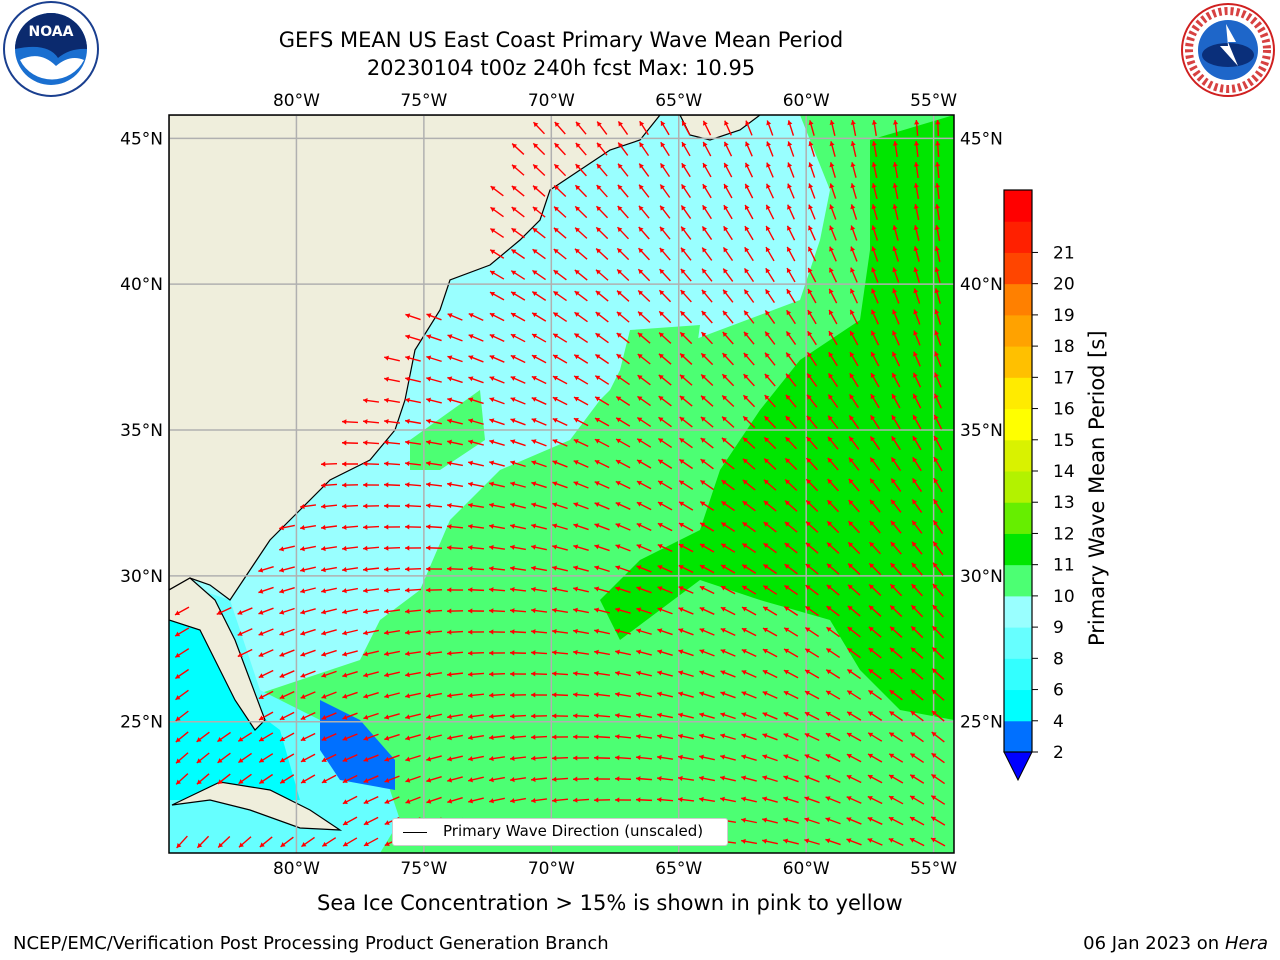 Image resolution: width=1280 pixels, height=960 pixels. I want to click on colorbar-tick-label: 2, so click(1058, 753).